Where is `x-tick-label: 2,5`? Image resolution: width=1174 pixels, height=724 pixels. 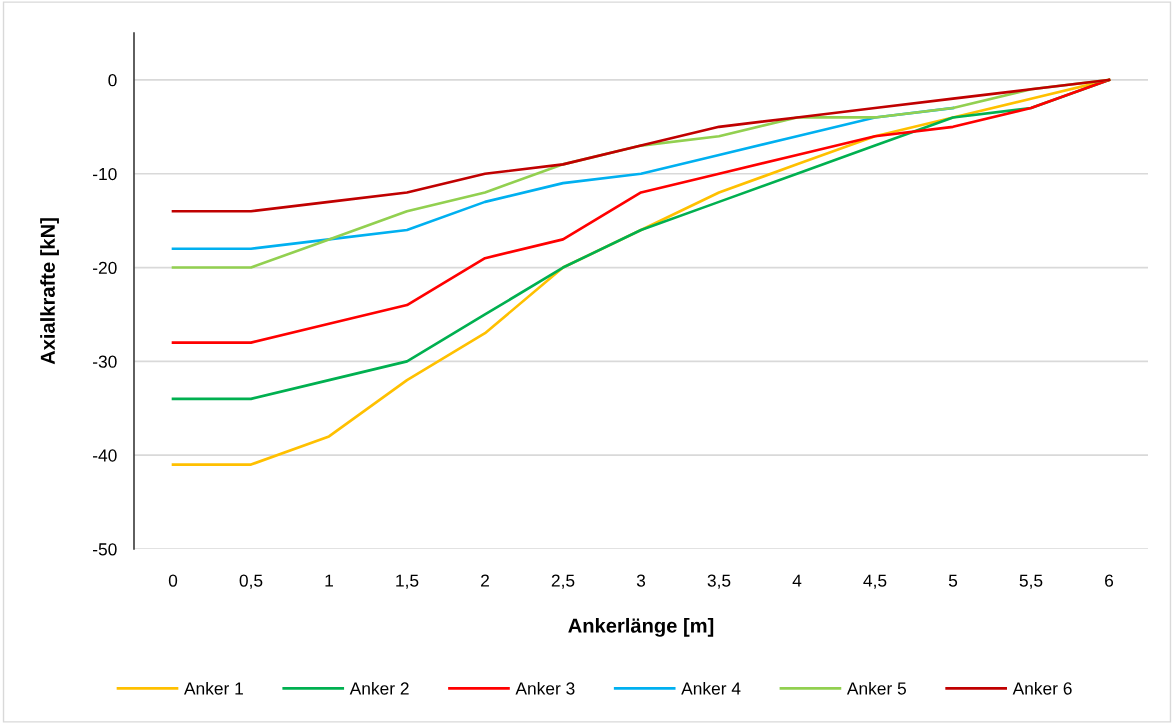
x-tick-label: 2,5 is located at coordinates (563, 581).